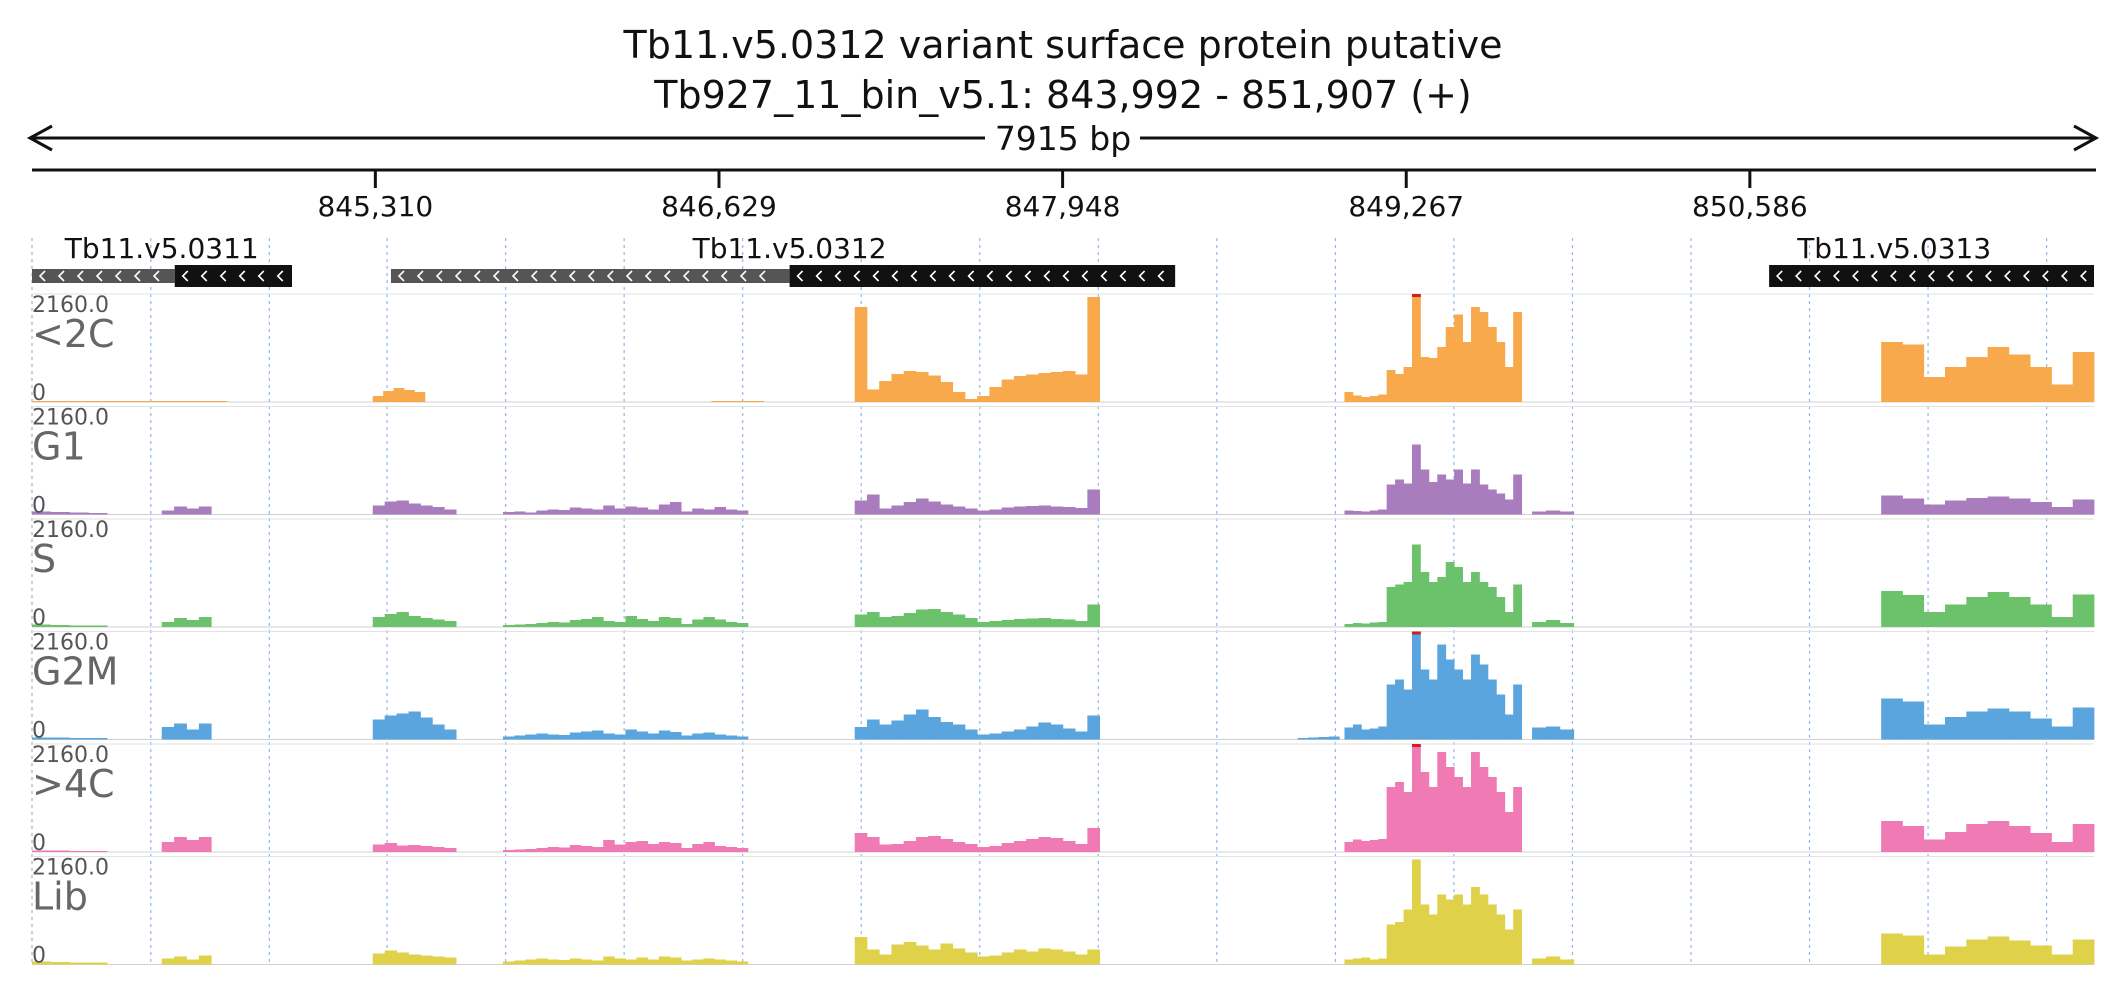  Describe the element at coordinates (59, 447) in the screenshot. I see `track-name: G1` at that location.